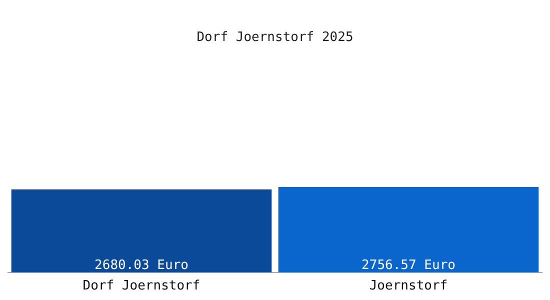 The width and height of the screenshot is (550, 300). I want to click on chart-title: Dorf Joernstorf 2025, so click(275, 38).